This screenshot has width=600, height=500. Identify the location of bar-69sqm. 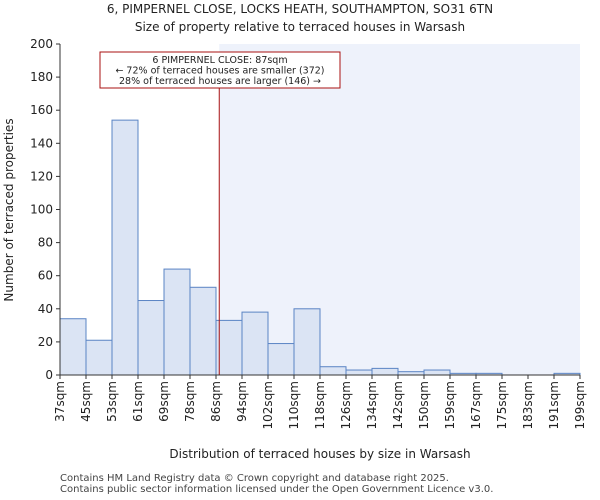
(177, 322).